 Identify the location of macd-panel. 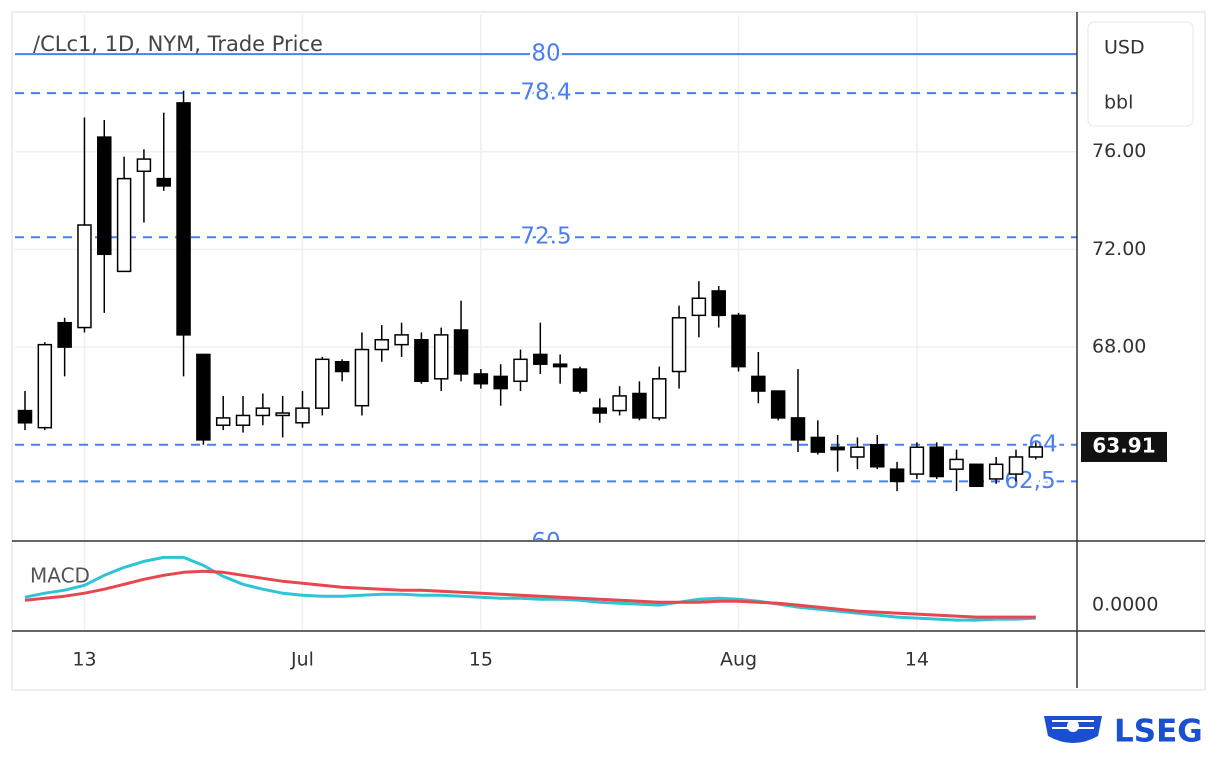
(530, 588).